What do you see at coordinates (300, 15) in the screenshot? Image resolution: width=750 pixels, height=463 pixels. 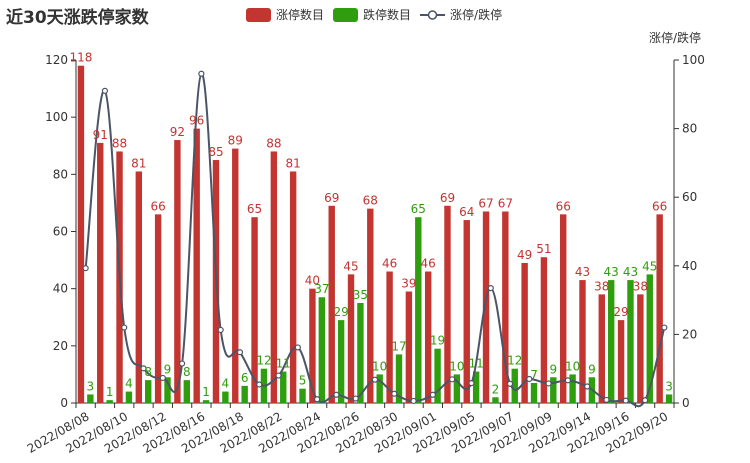 I see `legend-label-limit-up: 涨停数目` at bounding box center [300, 15].